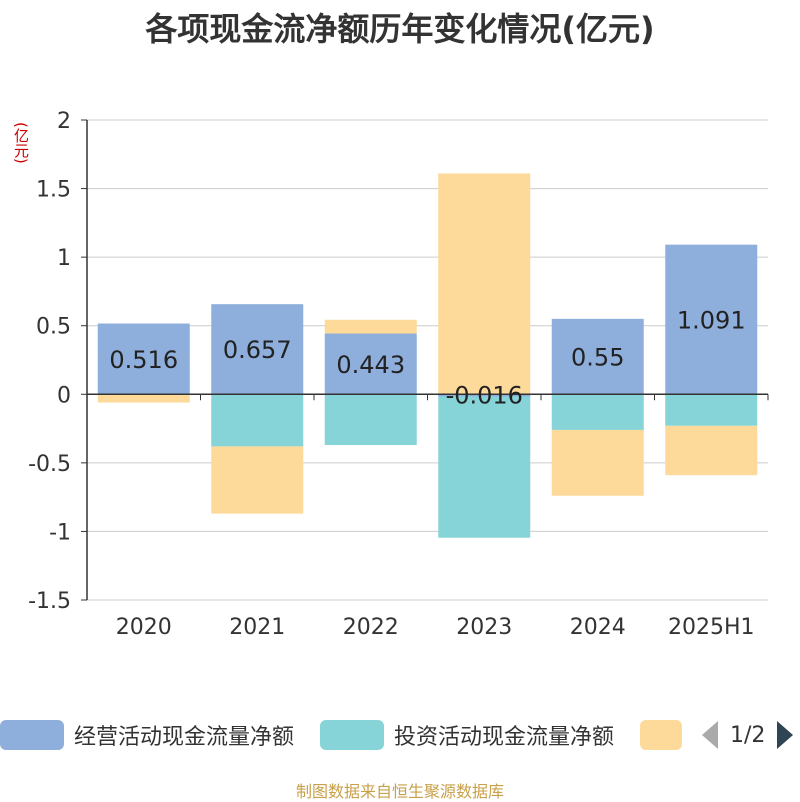 Image resolution: width=800 pixels, height=802 pixels. Describe the element at coordinates (484, 467) in the screenshot. I see `bar-investing-2023` at that location.